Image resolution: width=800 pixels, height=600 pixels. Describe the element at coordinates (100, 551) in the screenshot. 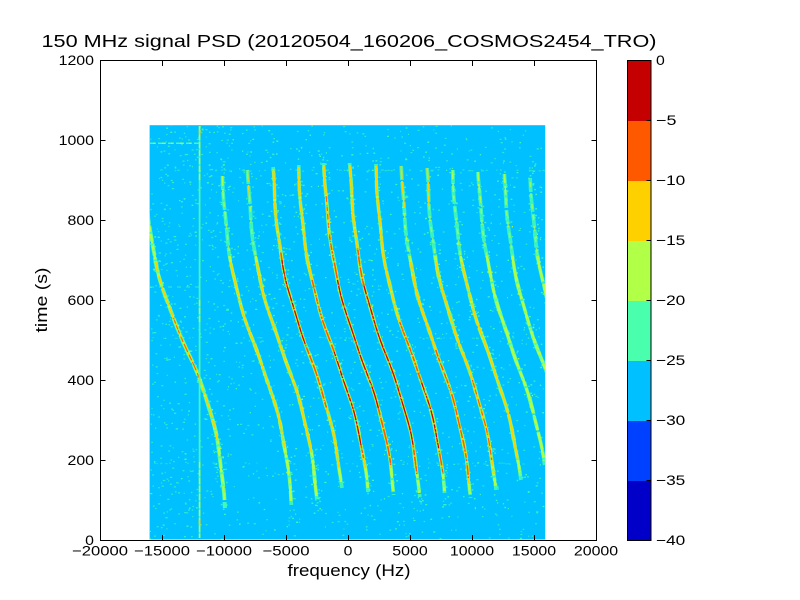

I see `svg-text: −20000` at that location.